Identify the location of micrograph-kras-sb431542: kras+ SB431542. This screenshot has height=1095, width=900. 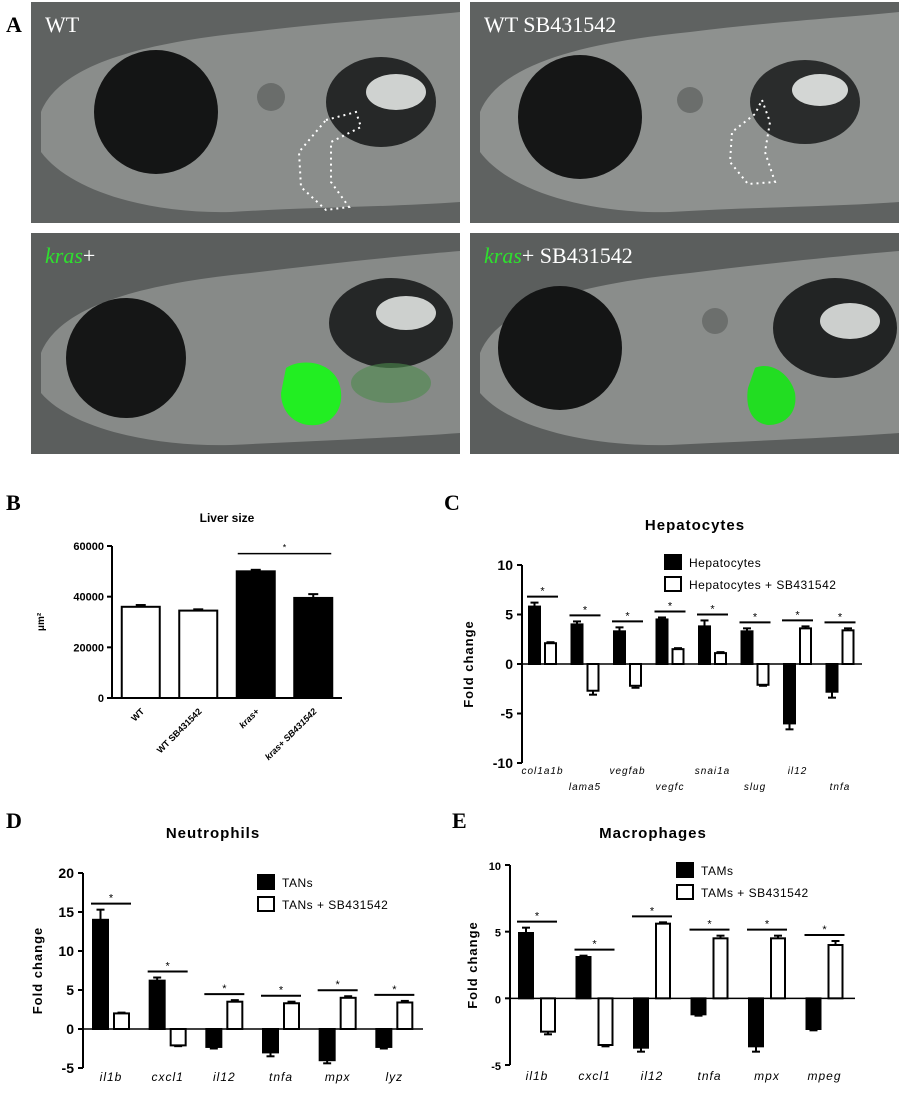
(684, 343).